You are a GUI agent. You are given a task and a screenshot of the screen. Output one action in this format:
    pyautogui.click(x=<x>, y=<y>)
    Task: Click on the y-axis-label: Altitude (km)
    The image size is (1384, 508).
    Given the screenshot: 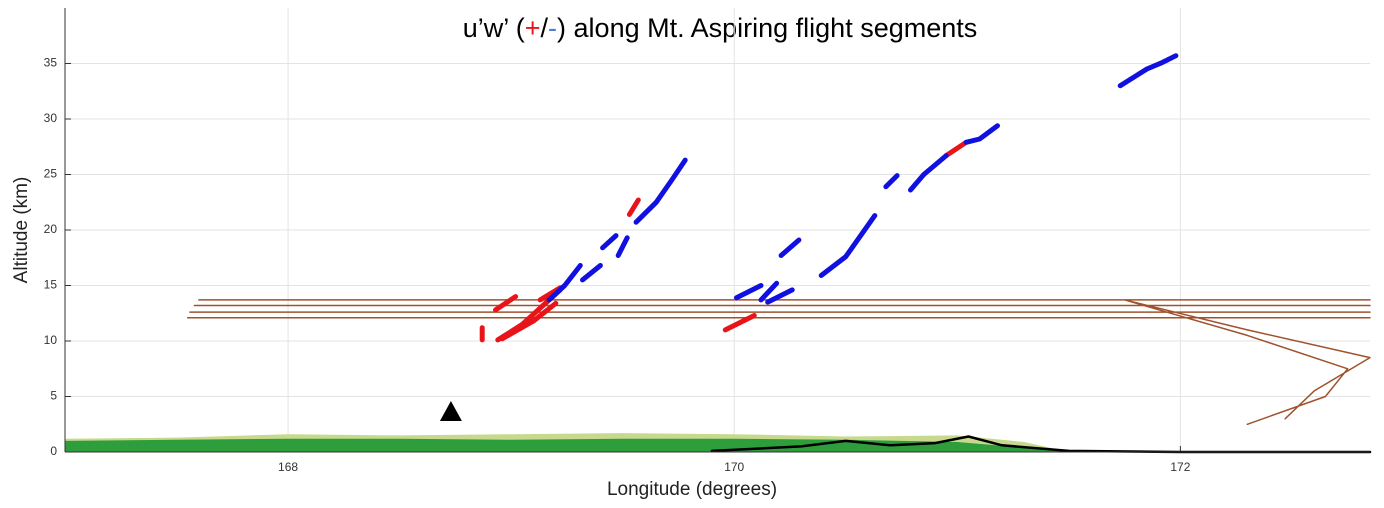 What is the action you would take?
    pyautogui.click(x=21, y=230)
    